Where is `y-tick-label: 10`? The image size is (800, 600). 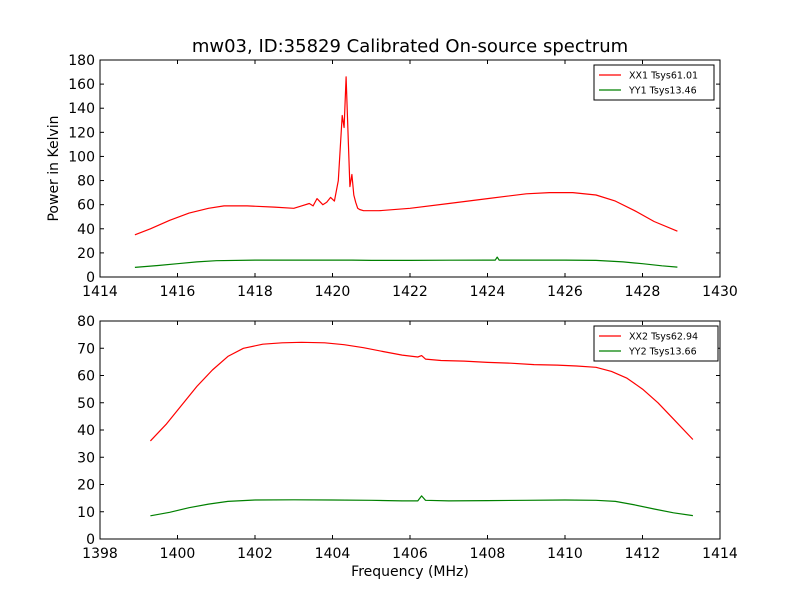 y-tick-label: 10 is located at coordinates (86, 513).